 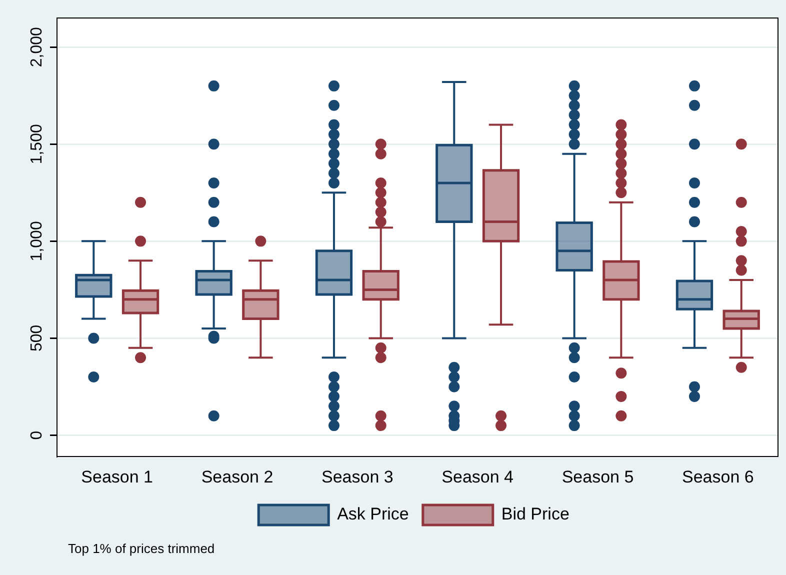 What do you see at coordinates (37, 241) in the screenshot?
I see `y-tick-label: 1,000` at bounding box center [37, 241].